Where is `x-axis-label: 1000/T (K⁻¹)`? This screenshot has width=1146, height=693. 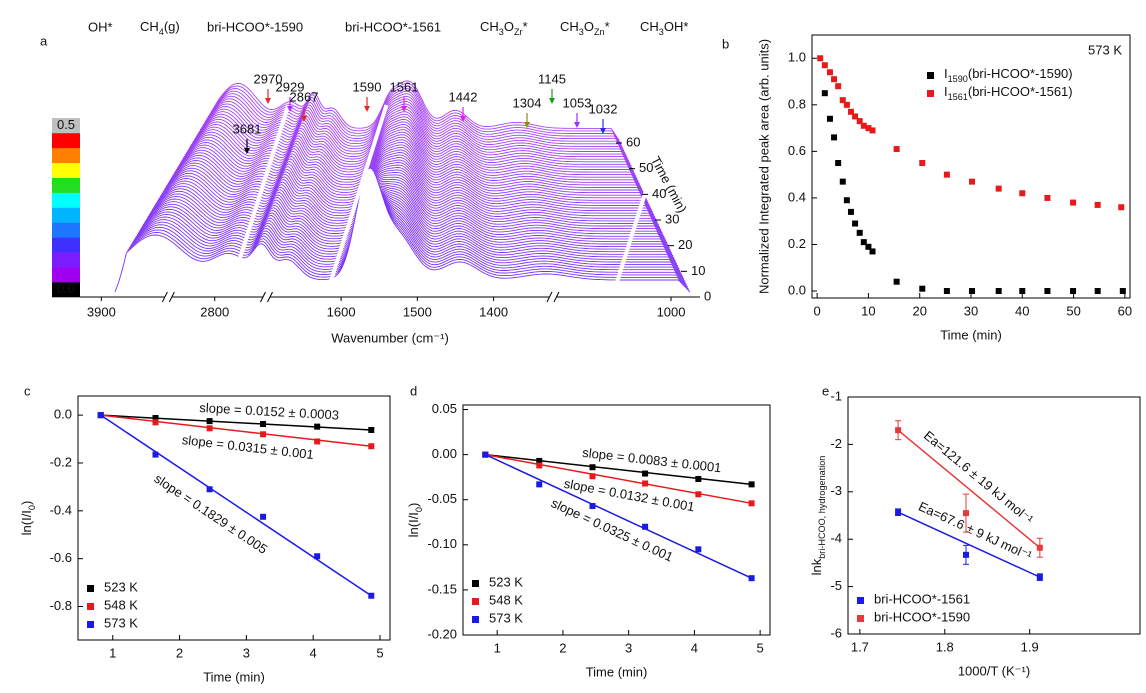
x-axis-label: 1000/T (K⁻¹) is located at coordinates (994, 670).